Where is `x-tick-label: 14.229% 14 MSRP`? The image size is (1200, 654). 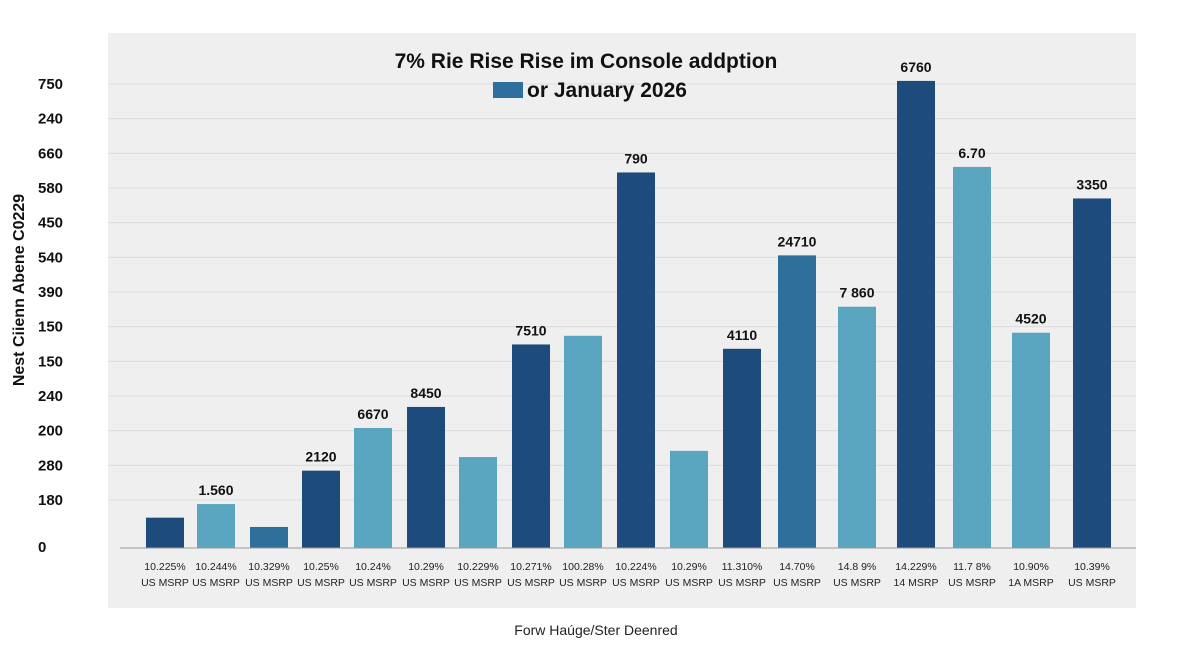 x-tick-label: 14.229% 14 MSRP is located at coordinates (916, 575).